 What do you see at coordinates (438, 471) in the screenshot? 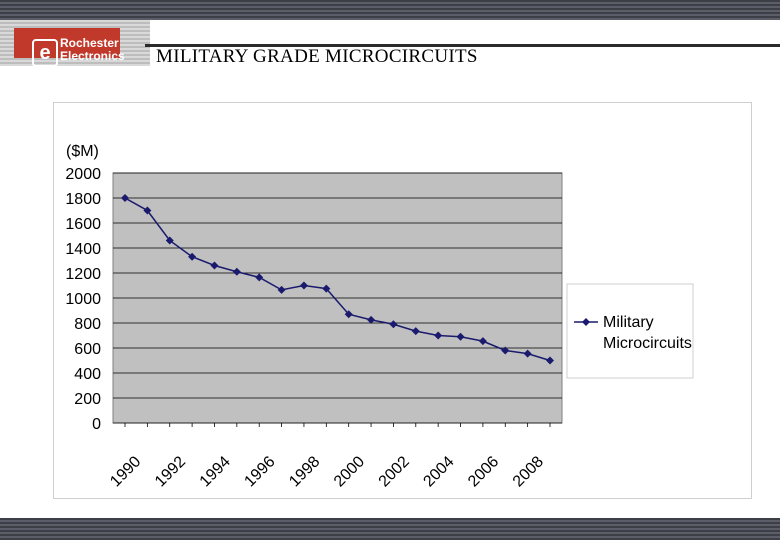
I see `x-tick-label: 2004` at bounding box center [438, 471].